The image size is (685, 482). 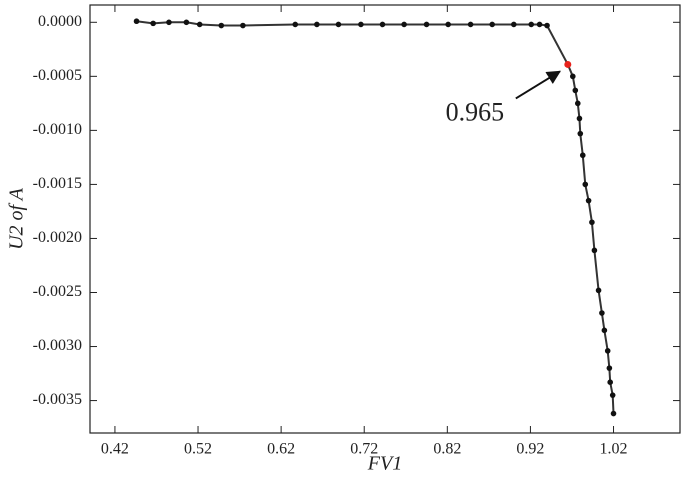 I want to click on y-tick-label: -0.0015, so click(x=57, y=183).